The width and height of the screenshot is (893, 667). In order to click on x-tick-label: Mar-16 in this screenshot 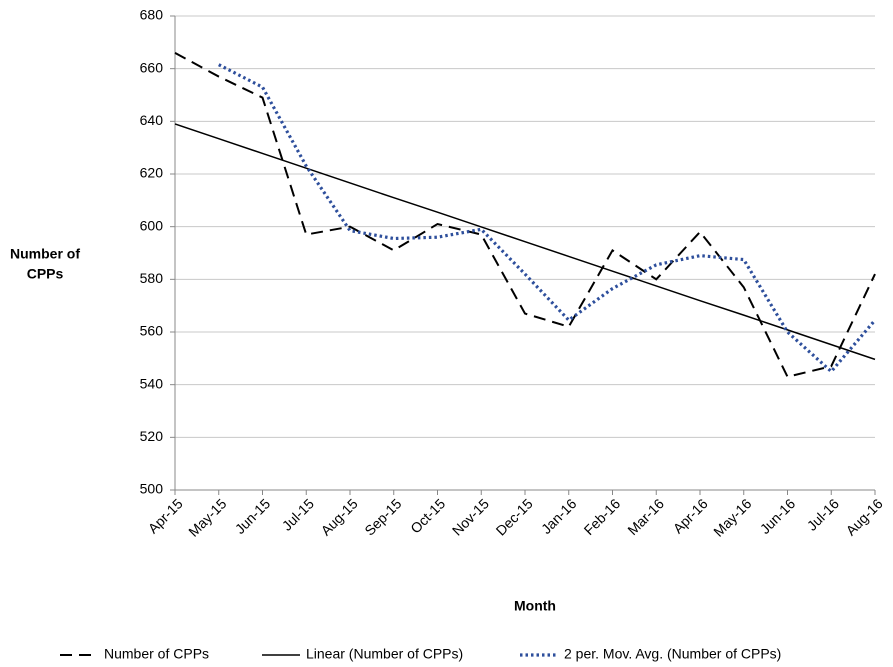, I will do `click(645, 516)`.